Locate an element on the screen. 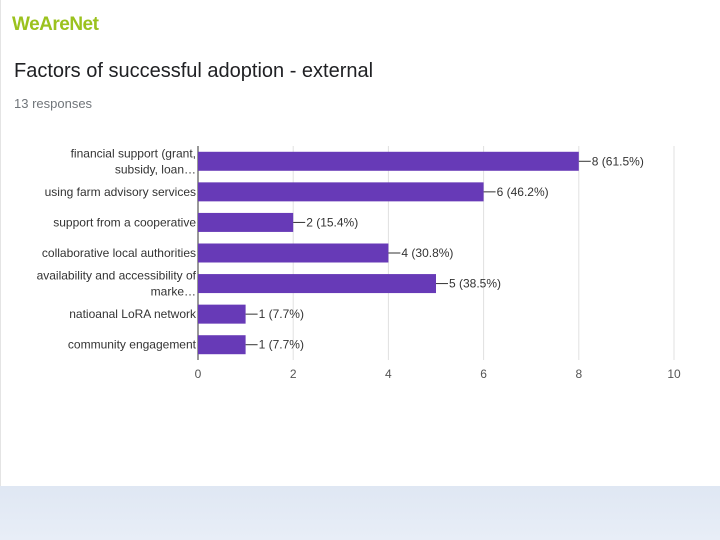 The image size is (720, 540). value-label-1: 6 (46.2%) is located at coordinates (523, 192).